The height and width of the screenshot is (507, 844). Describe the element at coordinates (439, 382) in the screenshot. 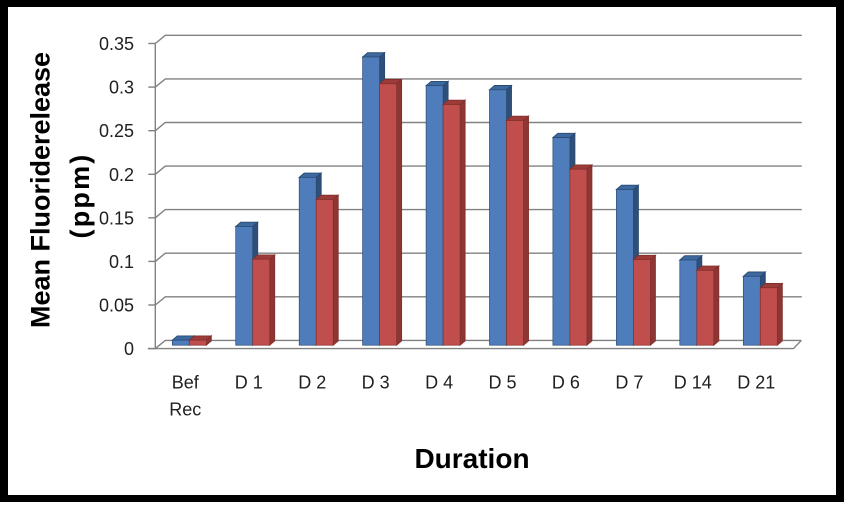

I see `svg-text: D 4` at that location.